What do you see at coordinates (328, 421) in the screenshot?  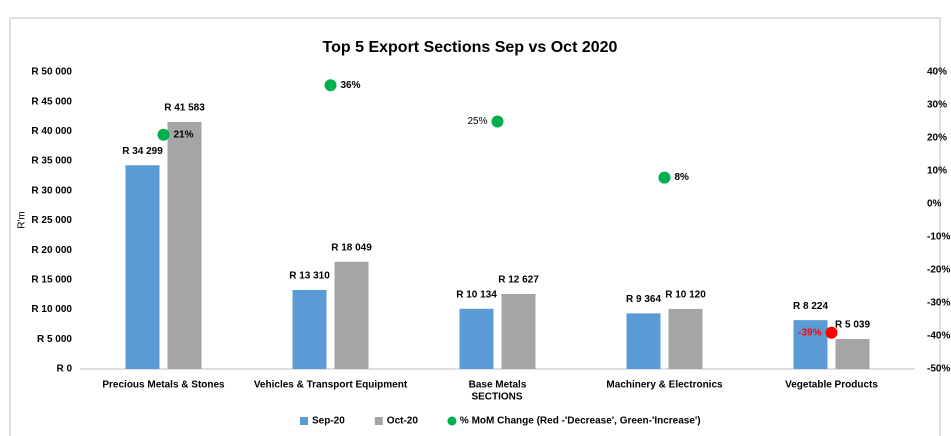 I see `legend-label: Sep-20` at bounding box center [328, 421].